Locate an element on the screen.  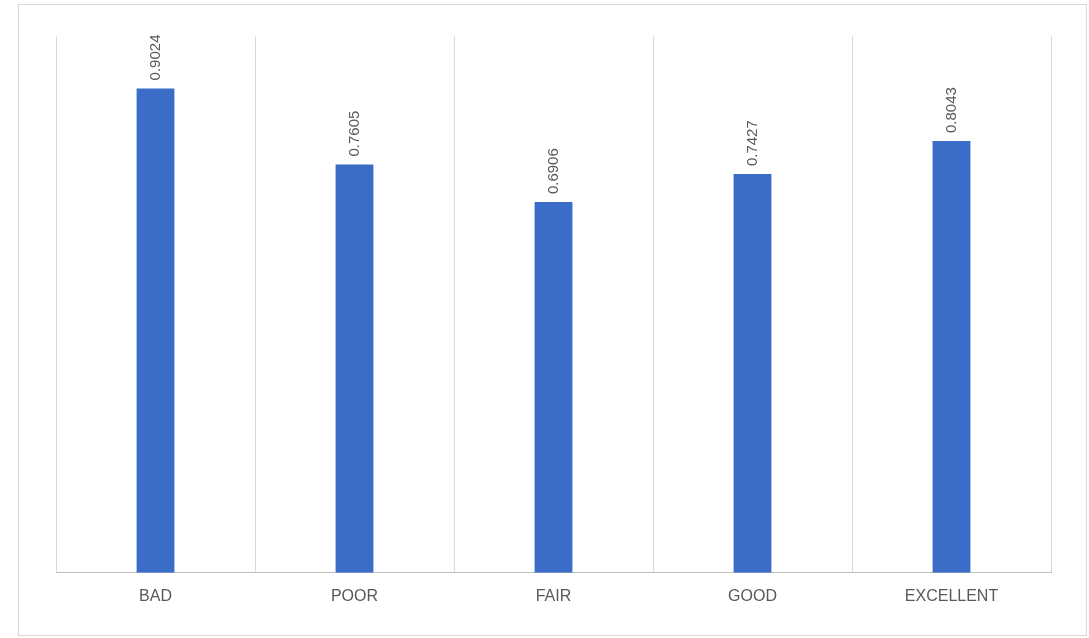
x-tick-label: POOR is located at coordinates (354, 595).